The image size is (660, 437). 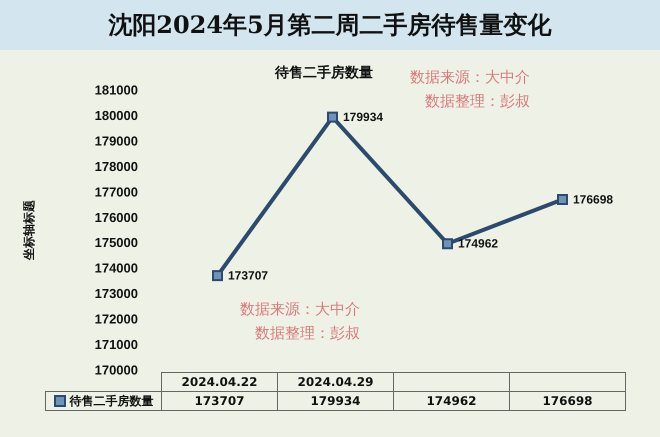 What do you see at coordinates (116, 140) in the screenshot?
I see `y-tick-label: 179000` at bounding box center [116, 140].